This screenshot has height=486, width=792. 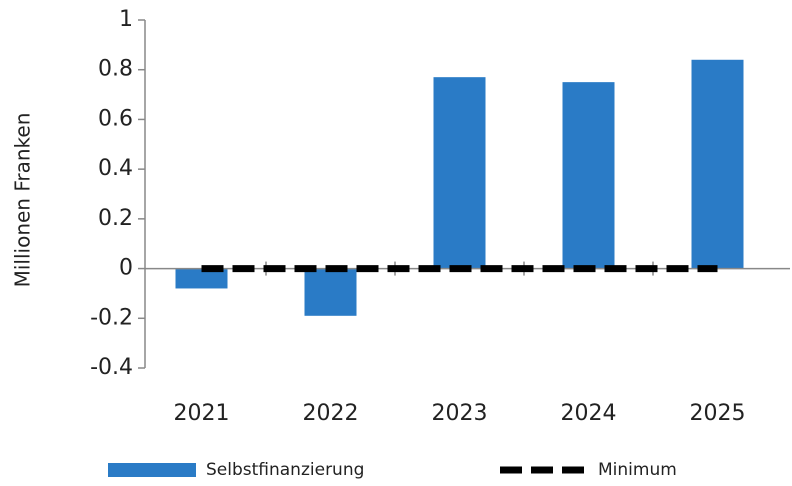 What do you see at coordinates (460, 413) in the screenshot?
I see `x-tick-label: 2023` at bounding box center [460, 413].